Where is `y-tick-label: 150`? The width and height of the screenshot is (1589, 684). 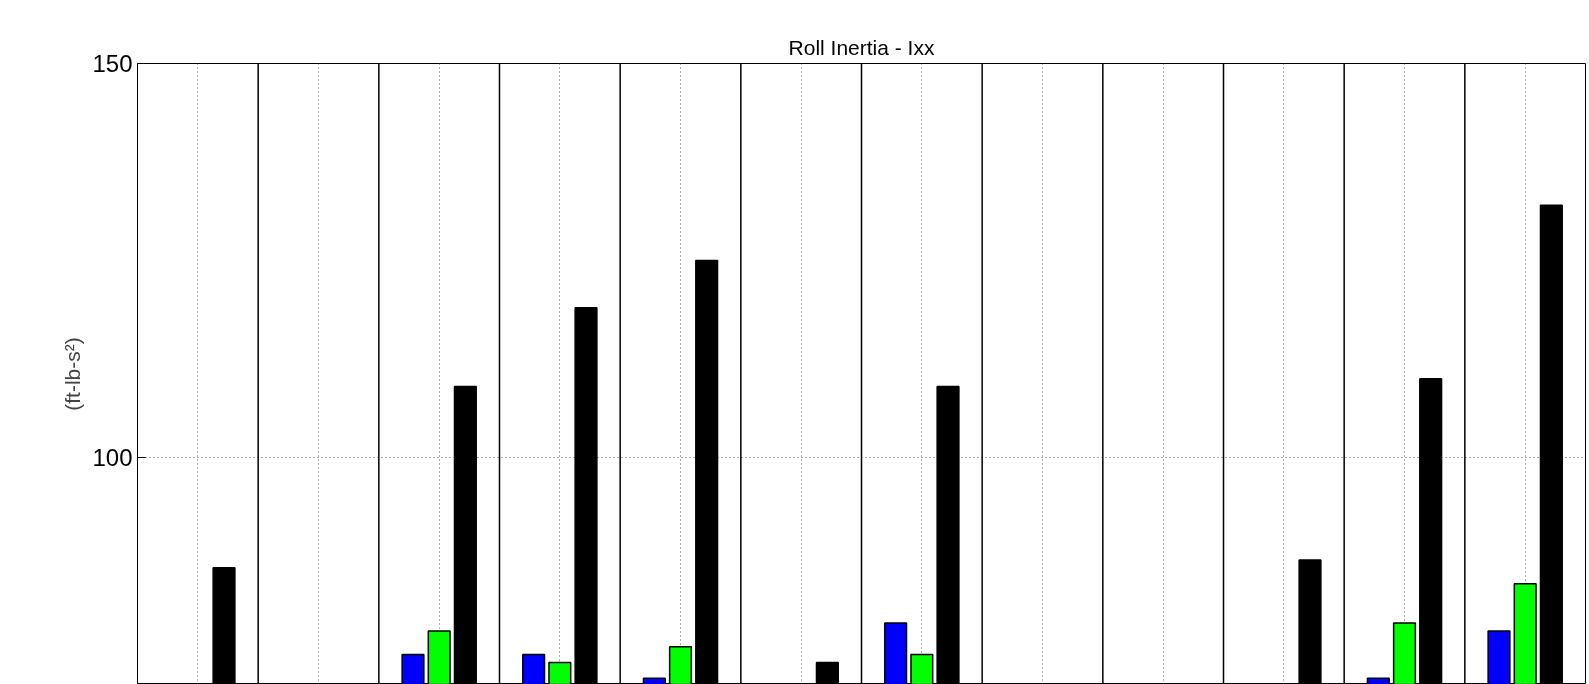
y-tick-label: 150 is located at coordinates (112, 63).